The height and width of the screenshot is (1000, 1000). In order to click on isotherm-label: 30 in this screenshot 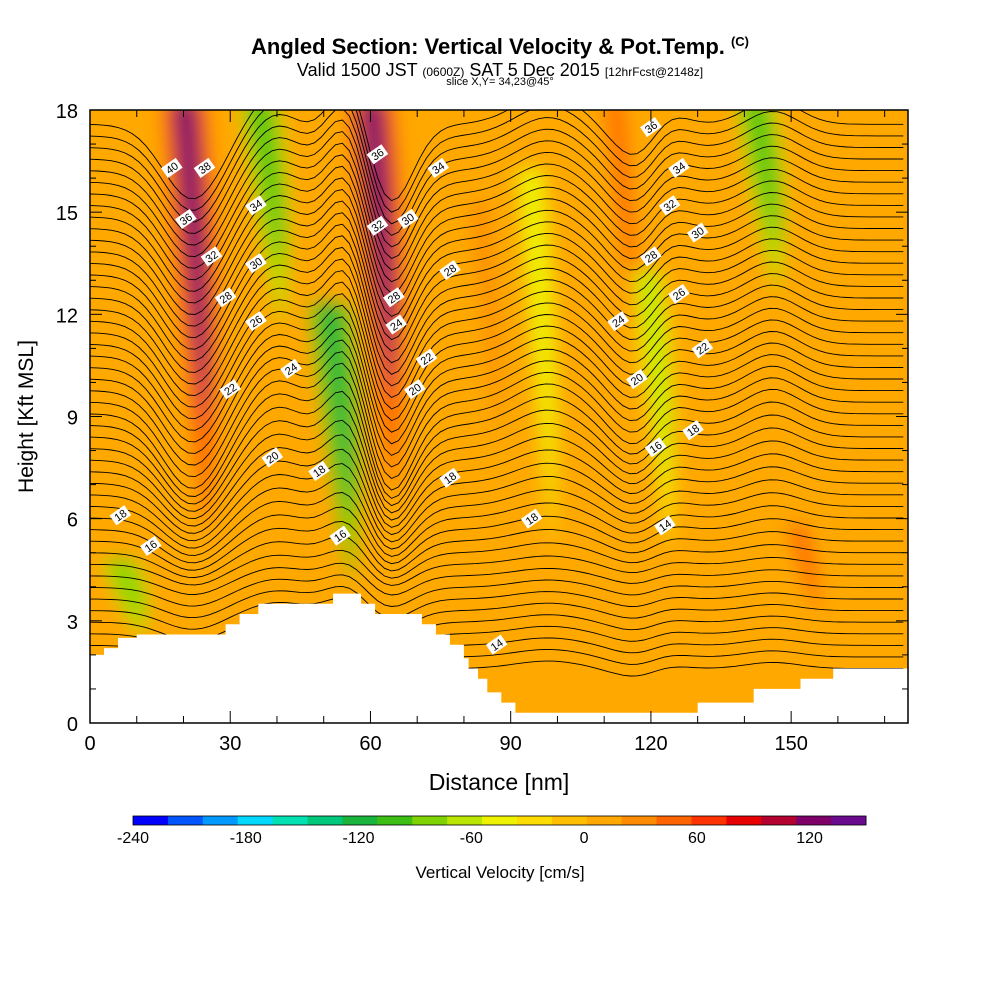, I will do `click(408, 219)`.